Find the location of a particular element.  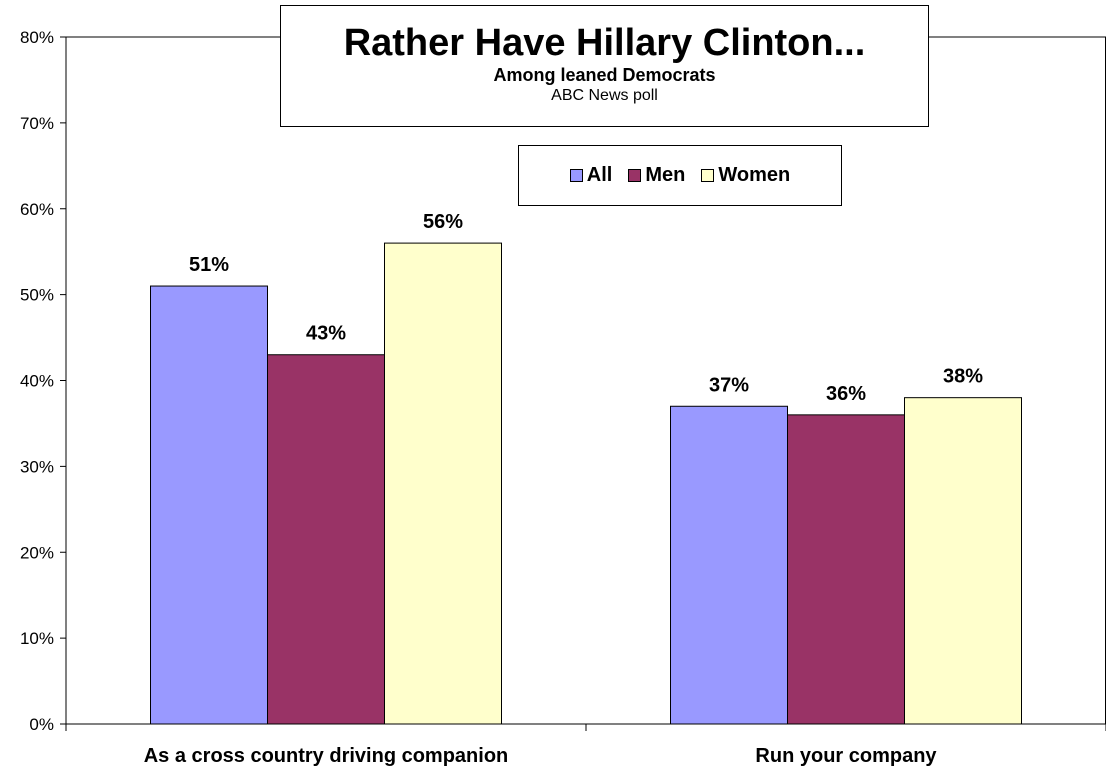

y-tick-label: 70% is located at coordinates (37, 123).